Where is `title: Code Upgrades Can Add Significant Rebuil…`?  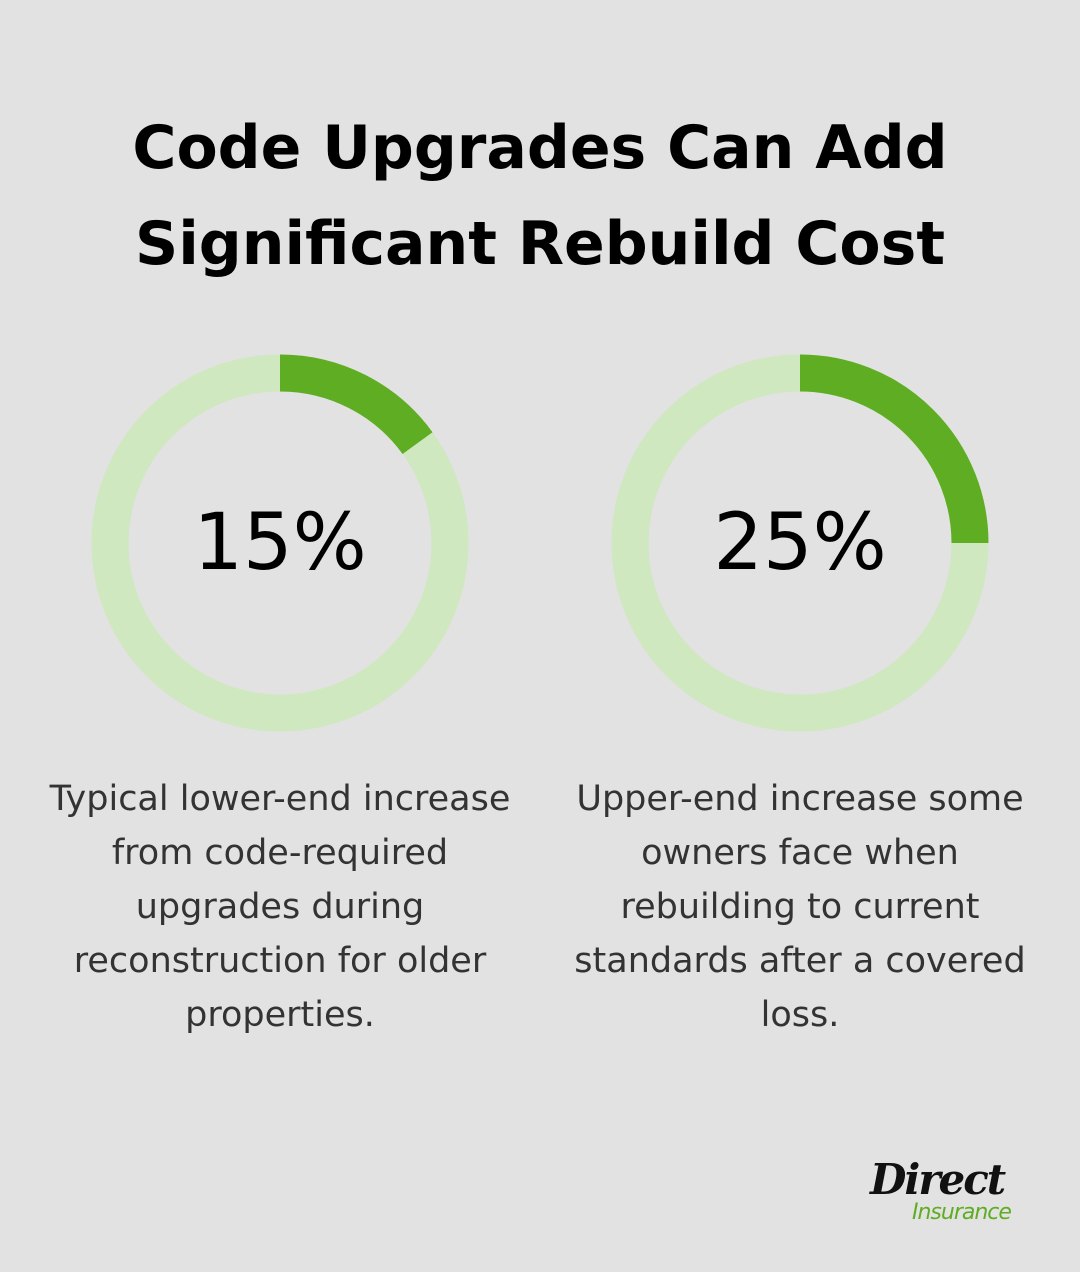 title: Code Upgrades Can Add Significant Rebuil… is located at coordinates (540, 196).